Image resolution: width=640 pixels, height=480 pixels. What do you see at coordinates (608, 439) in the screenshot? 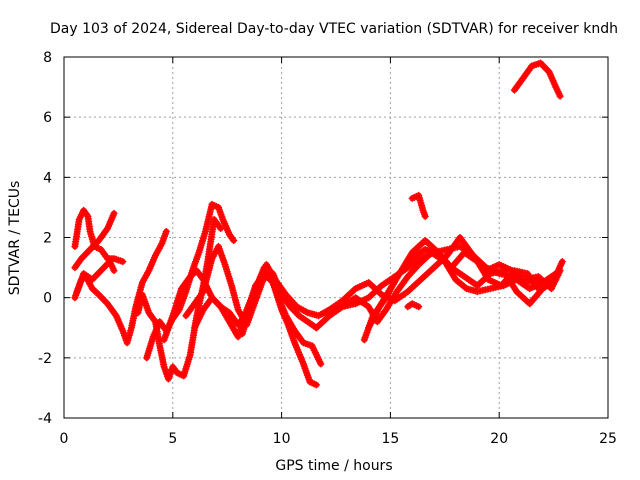
I see `x-tick-label: 25` at bounding box center [608, 439].